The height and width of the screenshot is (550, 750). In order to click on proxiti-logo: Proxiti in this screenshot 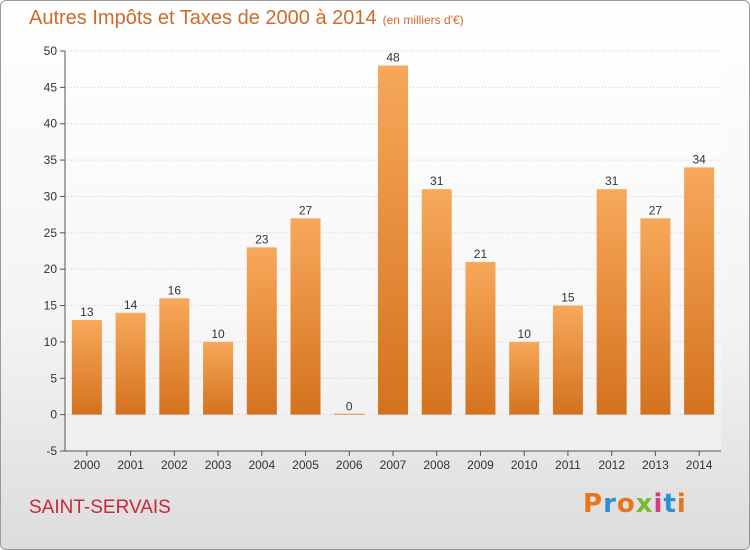, I will do `click(635, 504)`.